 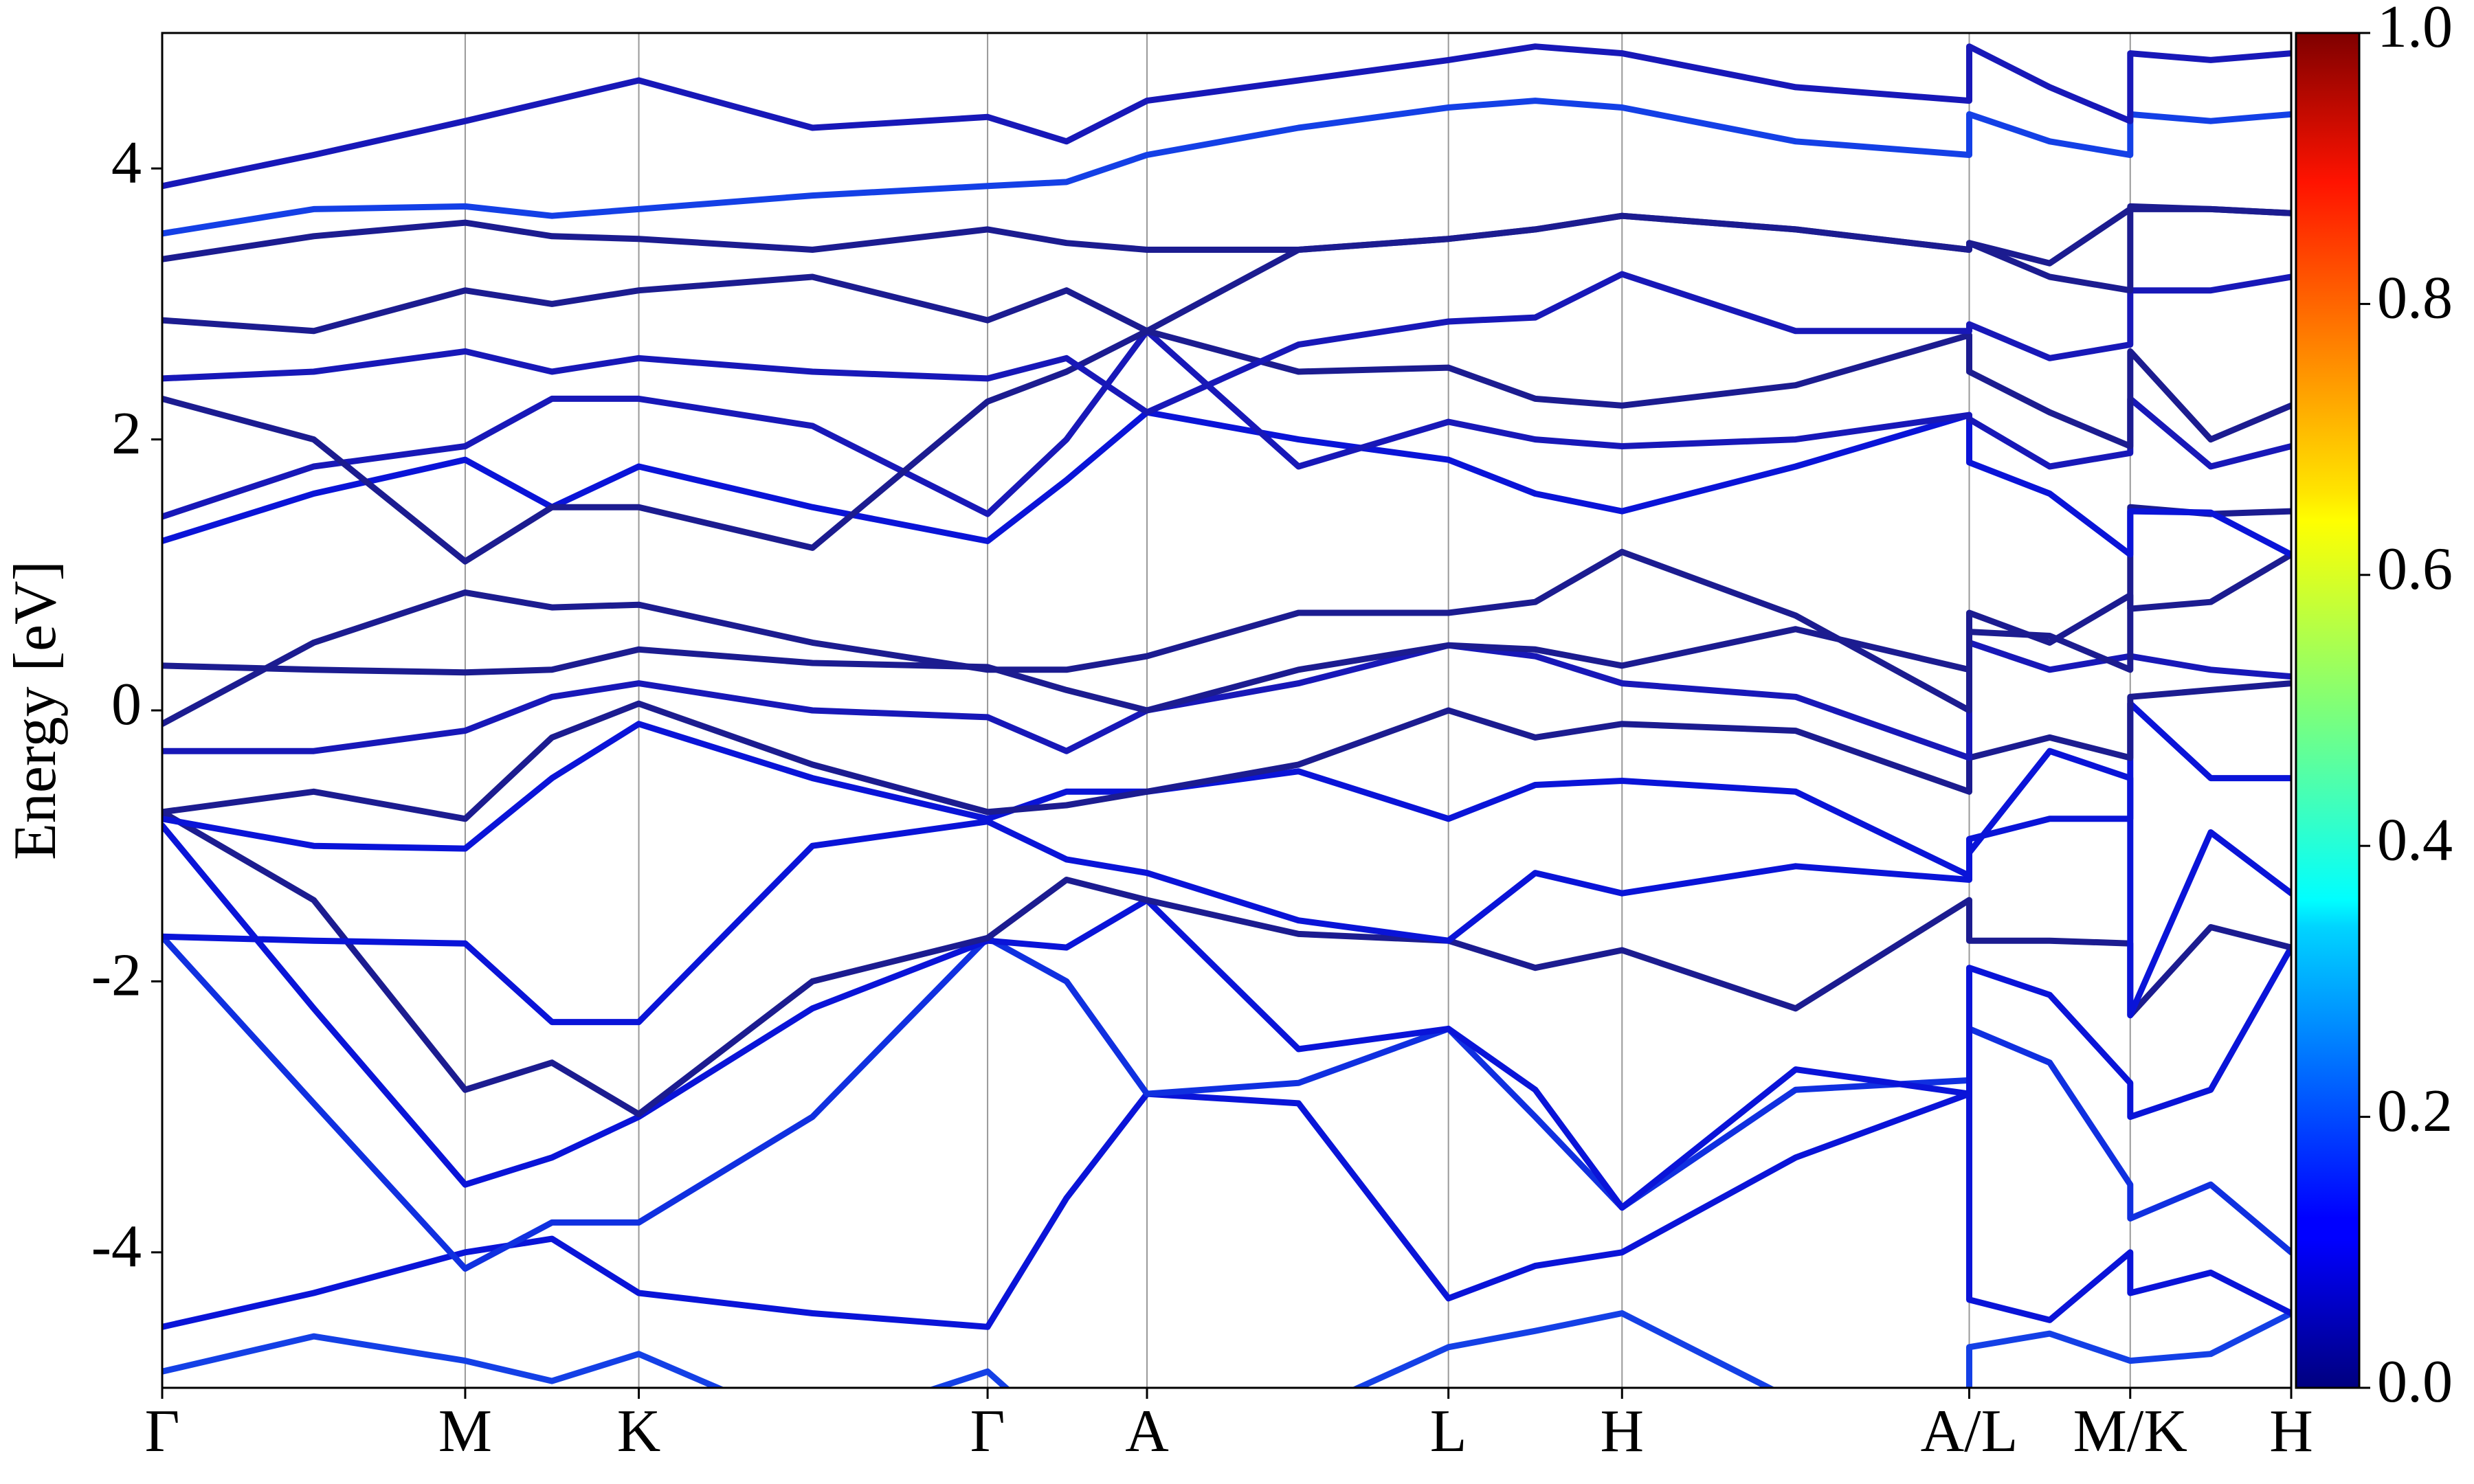 I want to click on y-axis-label: Energy [eV], so click(x=35, y=710).